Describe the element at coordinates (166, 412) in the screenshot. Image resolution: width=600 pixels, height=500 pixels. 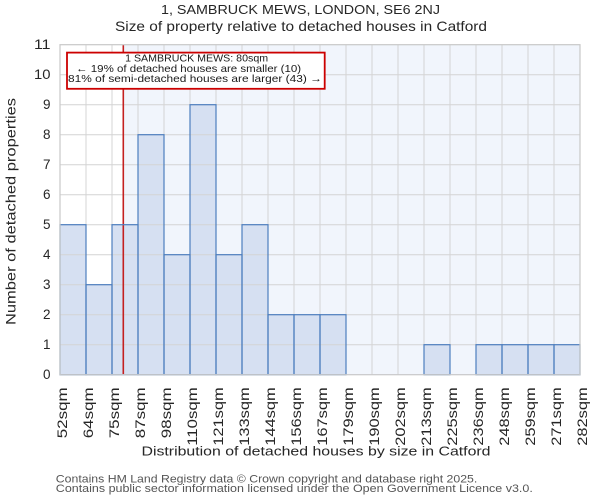
I see `svg-text: 98sqm` at that location.